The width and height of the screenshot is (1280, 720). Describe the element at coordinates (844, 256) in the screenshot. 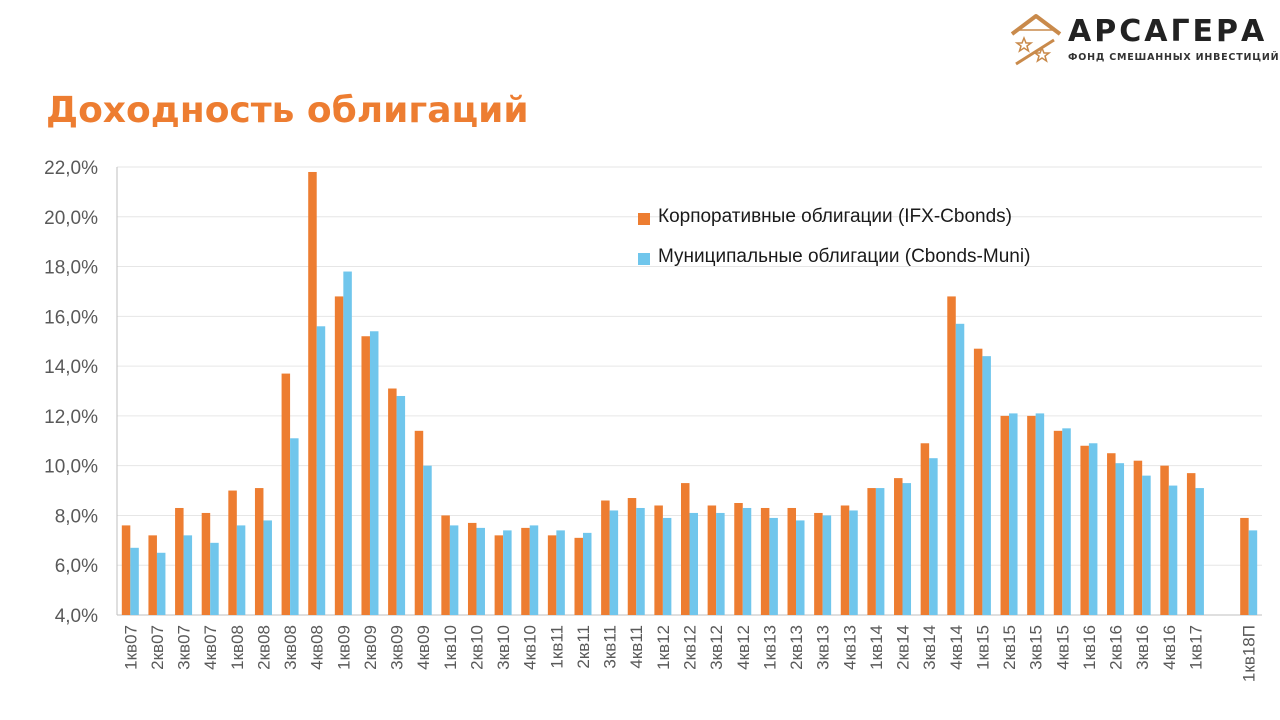

I see `legend-label-municipal: Муниципальные облигации (Cbonds-Muni)` at that location.